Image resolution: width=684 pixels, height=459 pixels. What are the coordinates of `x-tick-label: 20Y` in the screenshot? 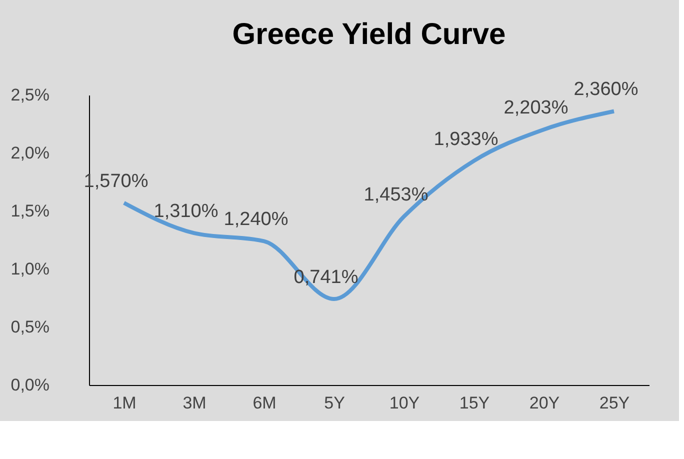 It's located at (544, 403).